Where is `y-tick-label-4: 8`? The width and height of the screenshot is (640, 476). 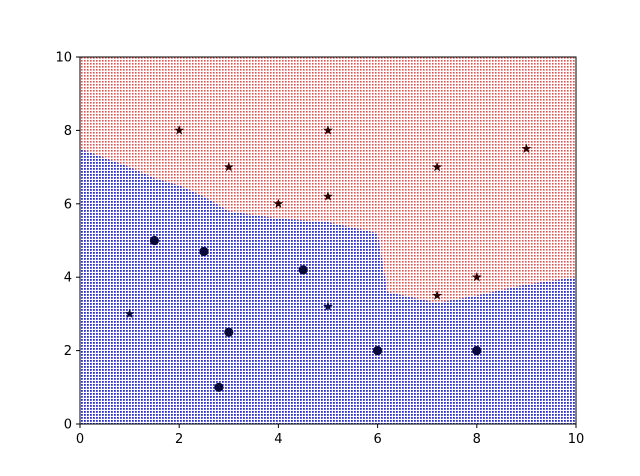 y-tick-label-4: 8 is located at coordinates (68, 131).